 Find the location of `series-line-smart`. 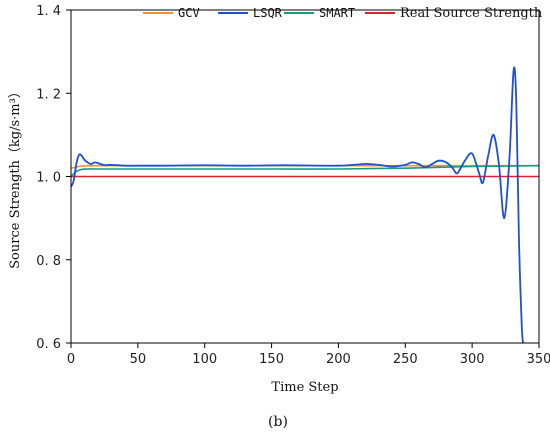

series-line-smart is located at coordinates (305, 171).